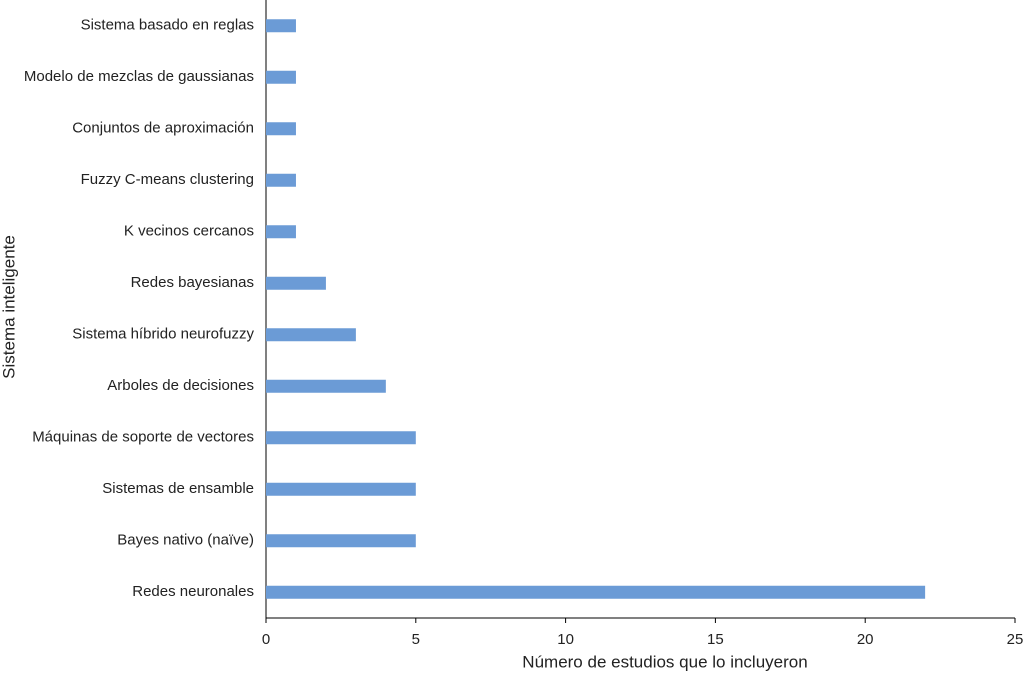 This screenshot has width=1024, height=673. What do you see at coordinates (193, 591) in the screenshot?
I see `y-tick-label: Redes neuronales` at bounding box center [193, 591].